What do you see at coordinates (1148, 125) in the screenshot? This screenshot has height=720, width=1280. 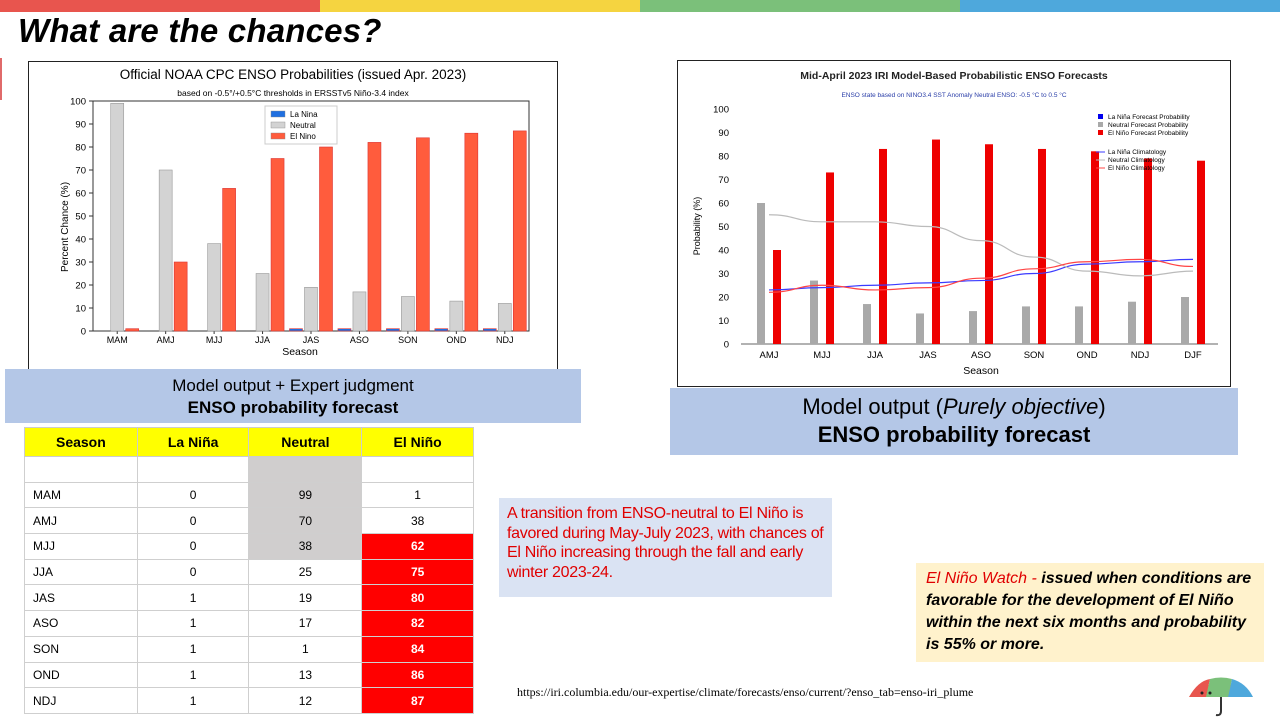 I see `chart2-legend-label: Neutral Forecast Probability` at bounding box center [1148, 125].